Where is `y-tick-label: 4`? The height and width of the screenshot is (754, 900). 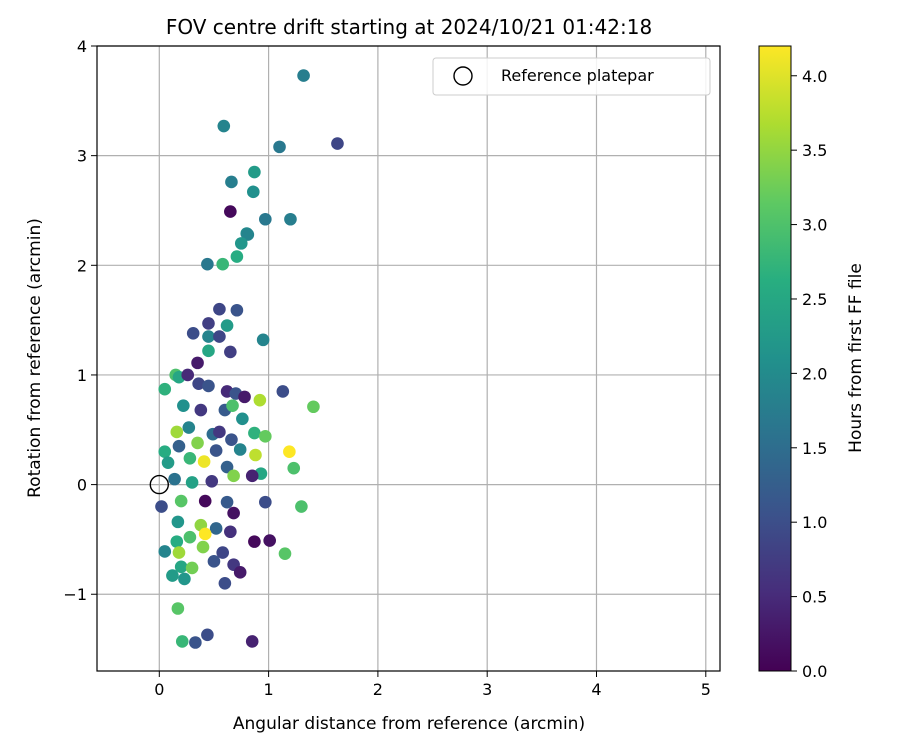 y-tick-label: 4 is located at coordinates (82, 46).